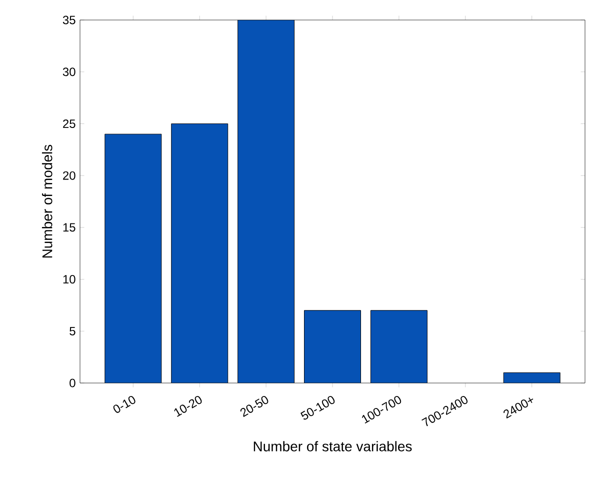 The width and height of the screenshot is (600, 491). Describe the element at coordinates (69, 123) in the screenshot. I see `y-tick-label: 25` at that location.